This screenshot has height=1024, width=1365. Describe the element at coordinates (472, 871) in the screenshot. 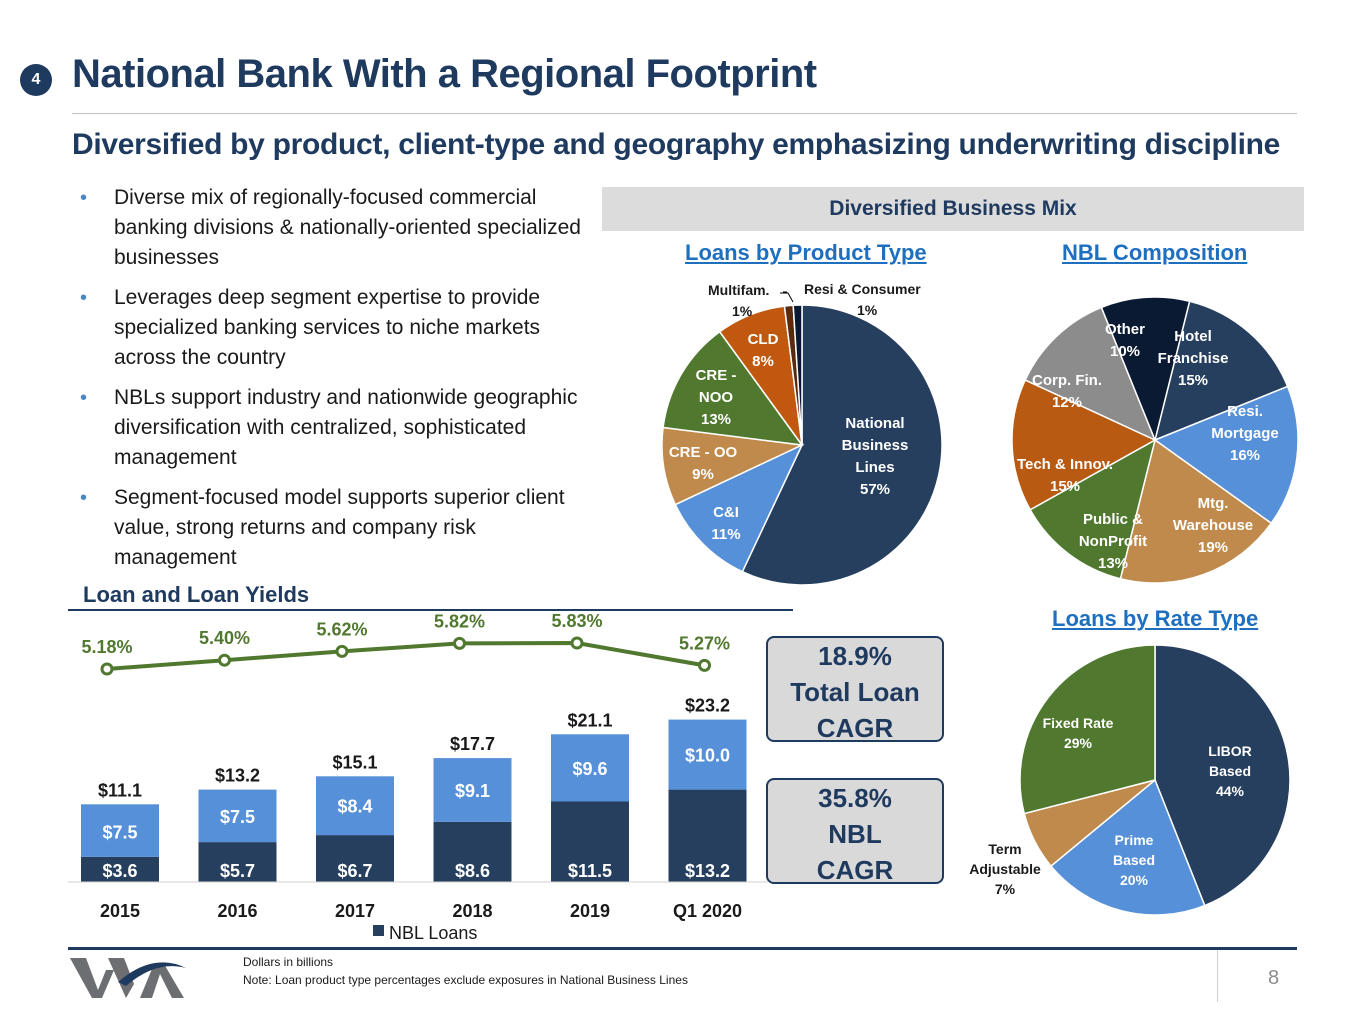

I see `bar-nbl-label-3: $8.6` at that location.